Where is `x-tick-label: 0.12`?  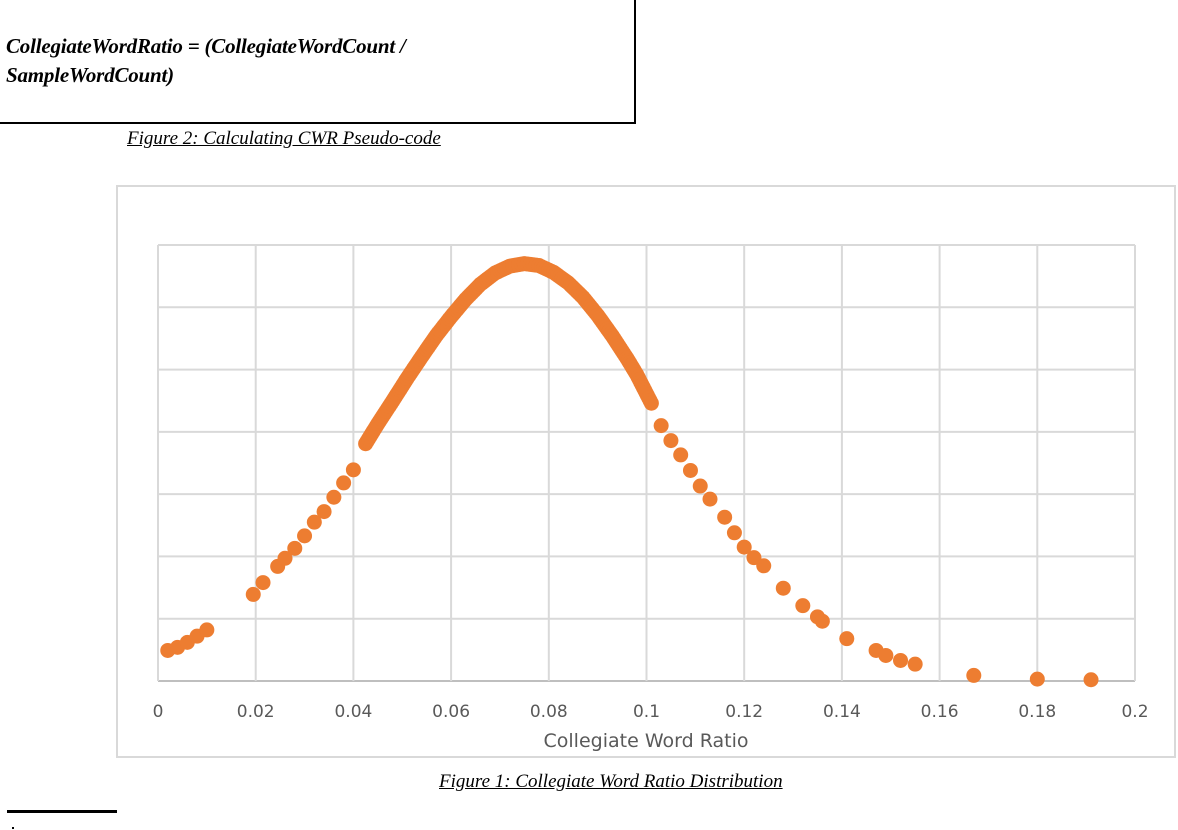 x-tick-label: 0.12 is located at coordinates (744, 712).